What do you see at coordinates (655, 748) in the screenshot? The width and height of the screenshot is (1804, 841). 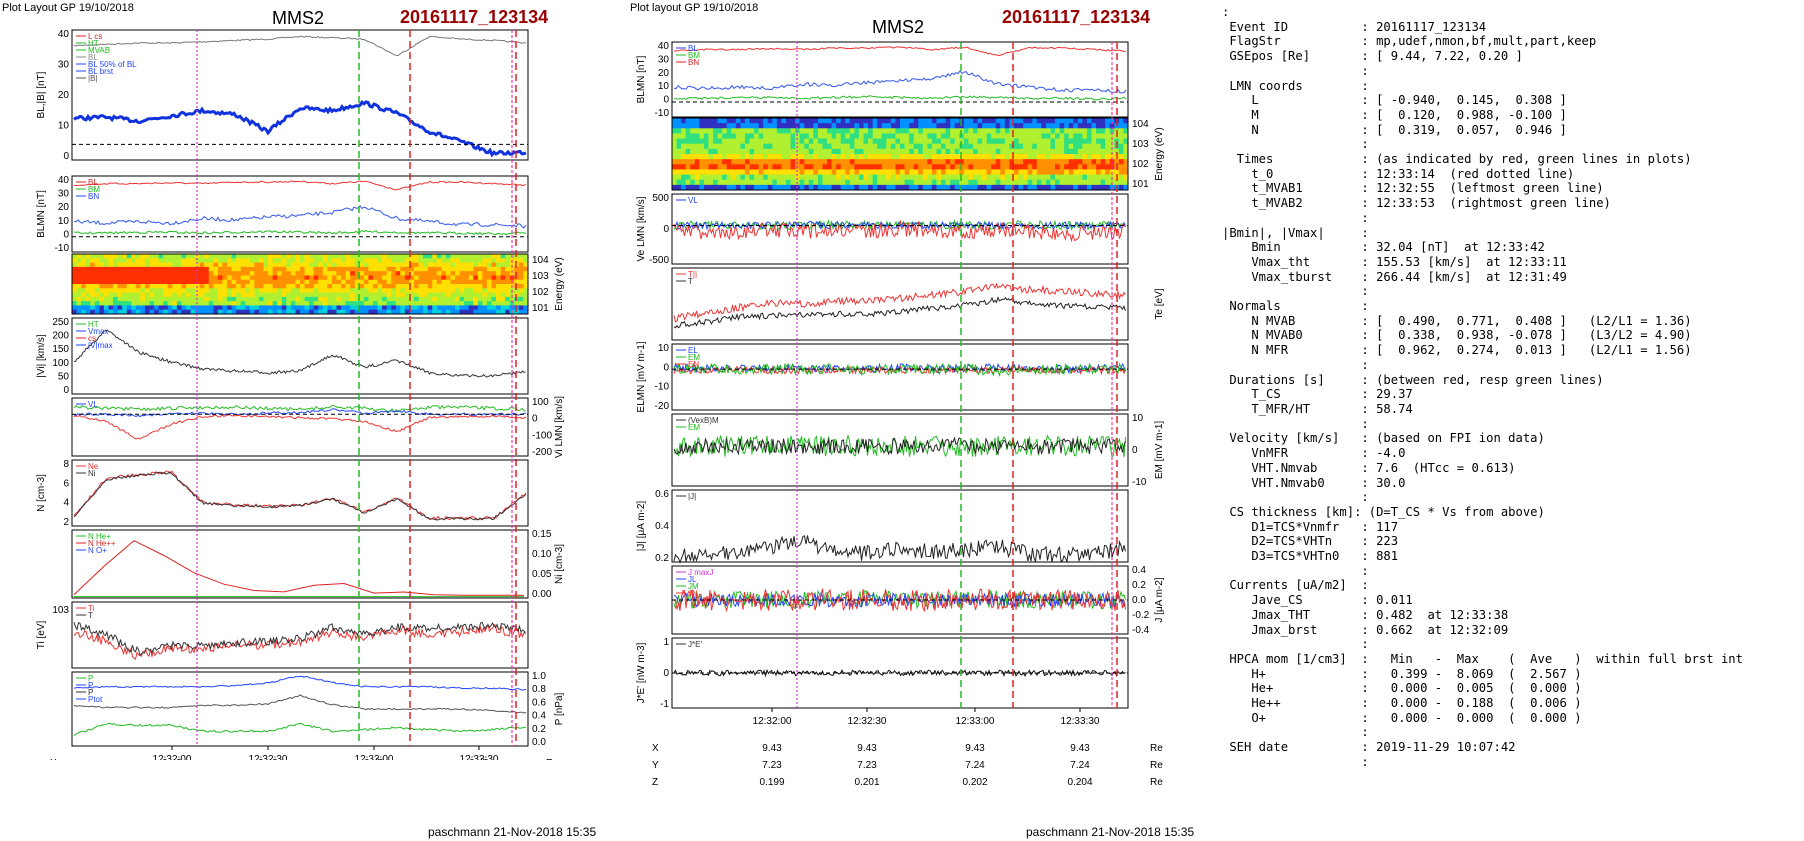 I see `position-axis-label: X` at bounding box center [655, 748].